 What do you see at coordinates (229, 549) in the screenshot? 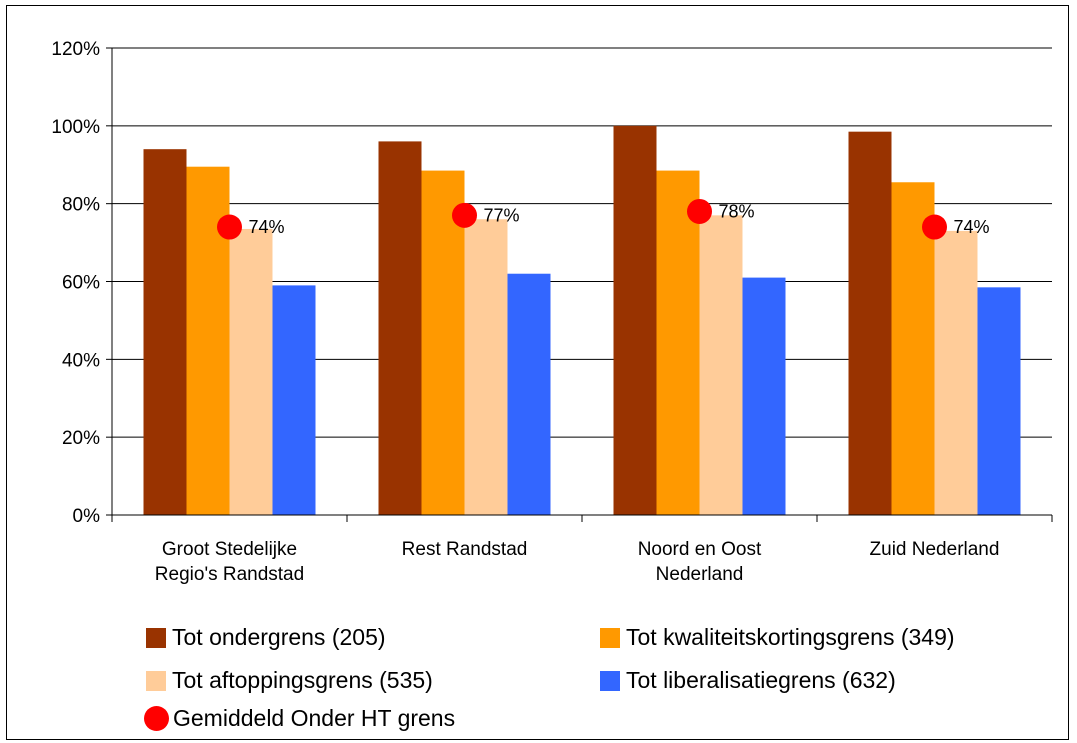
I see `x-category-label: Groot Stedelijke` at bounding box center [229, 549].